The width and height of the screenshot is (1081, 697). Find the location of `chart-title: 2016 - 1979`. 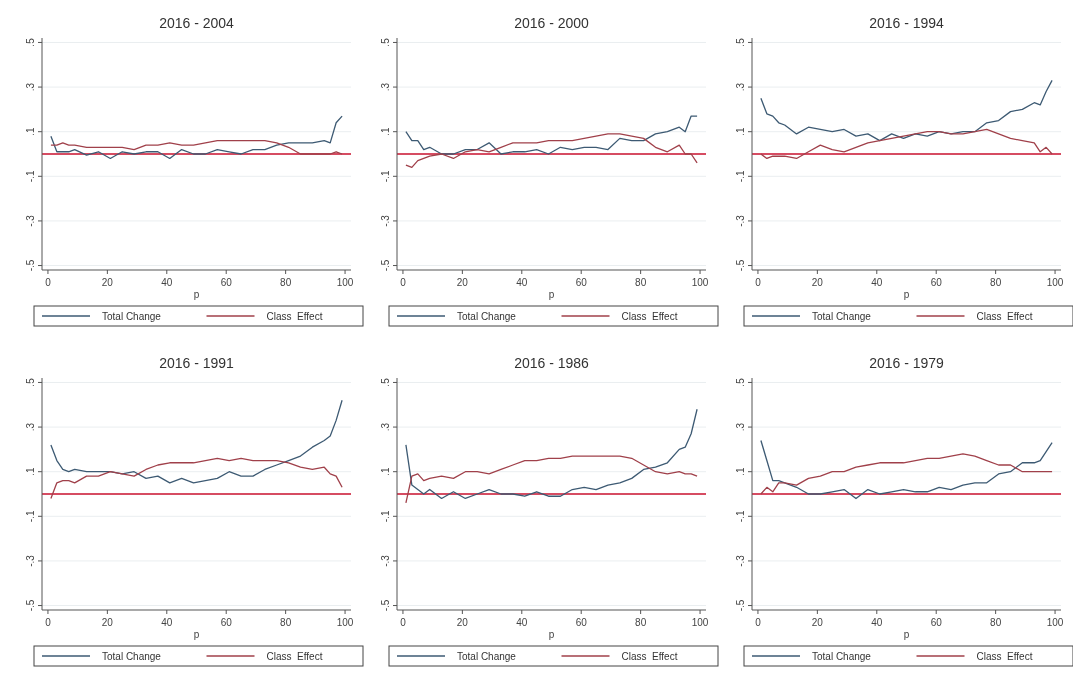

chart-title: 2016 - 1979 is located at coordinates (907, 363).